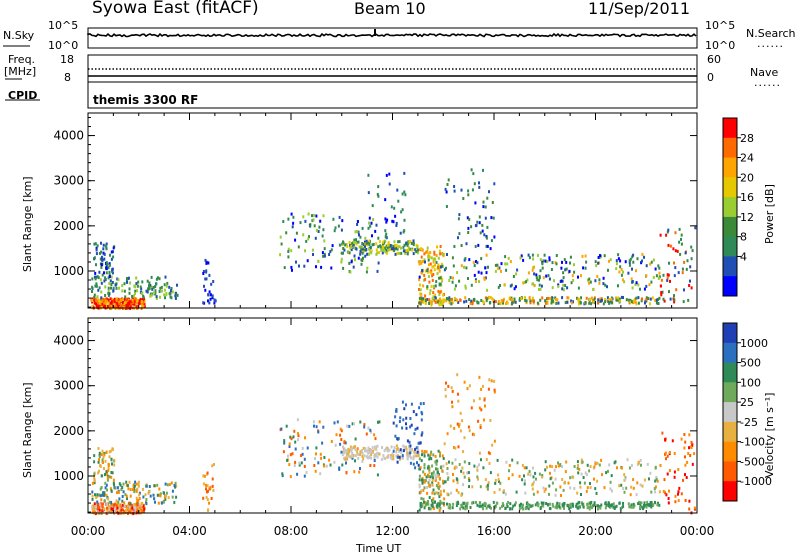 This screenshot has width=800, height=555. Describe the element at coordinates (730, 167) in the screenshot. I see `power-colorbar-segment` at that location.